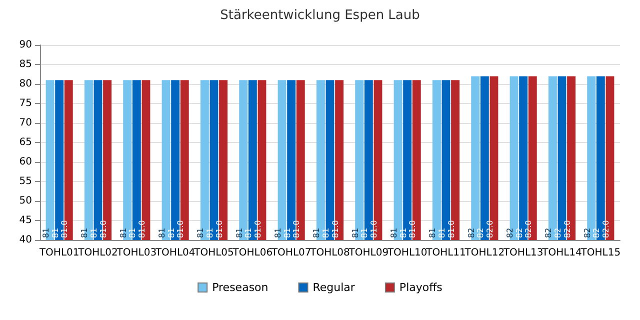  What do you see at coordinates (561, 253) in the screenshot?
I see `x-tick-label: TOHL14` at bounding box center [561, 253].